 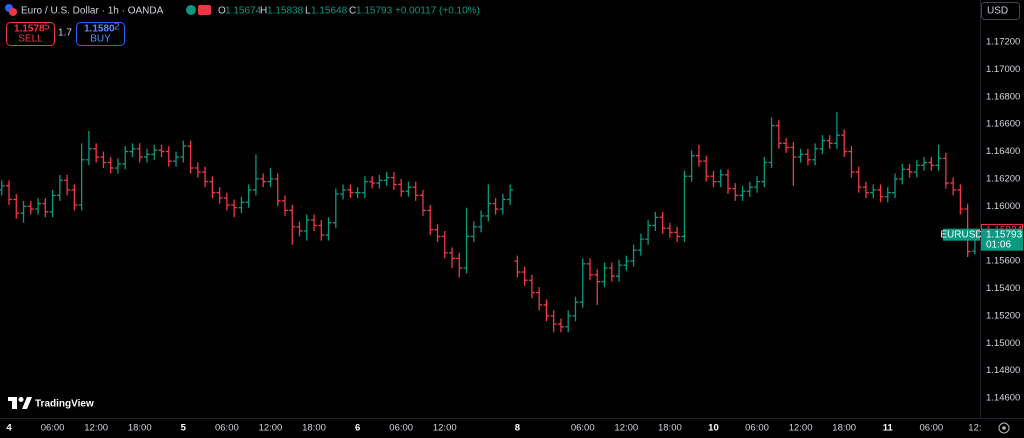 What do you see at coordinates (117, 27) in the screenshot?
I see `buy-pip: 2` at bounding box center [117, 27].